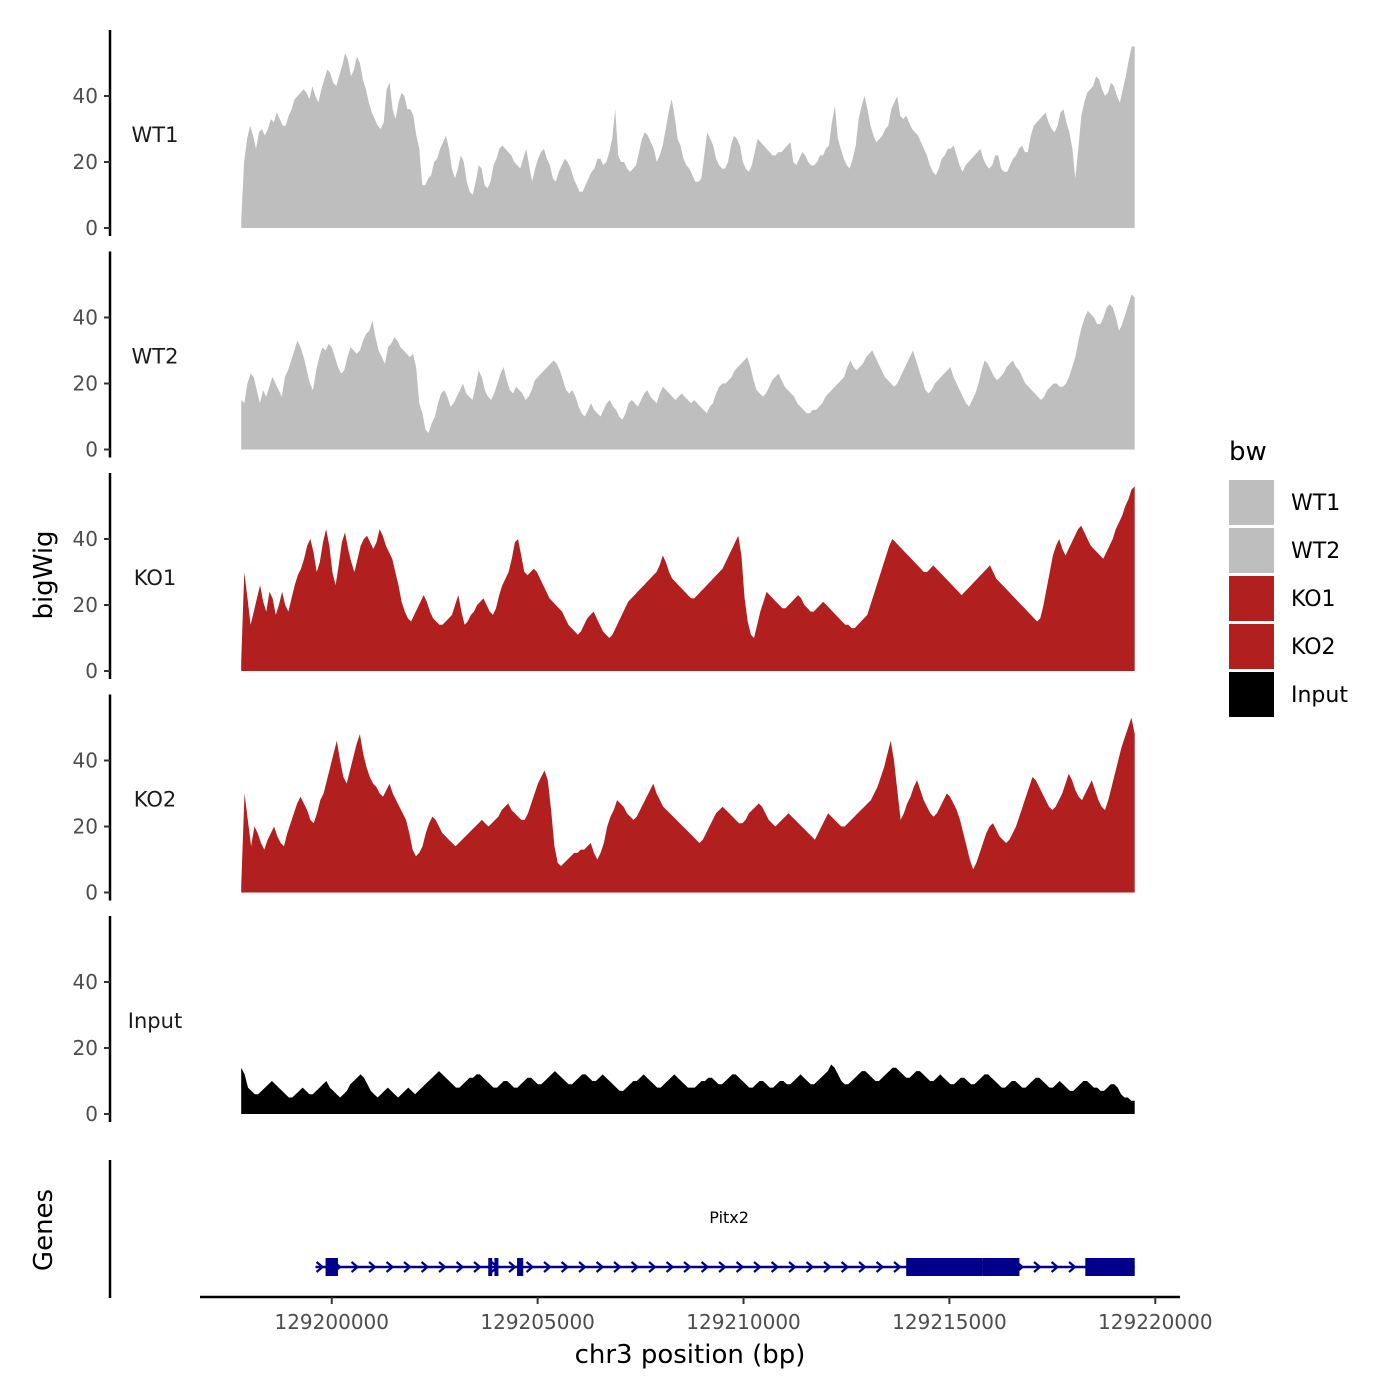  I want to click on signal-area-ko2, so click(688, 805).